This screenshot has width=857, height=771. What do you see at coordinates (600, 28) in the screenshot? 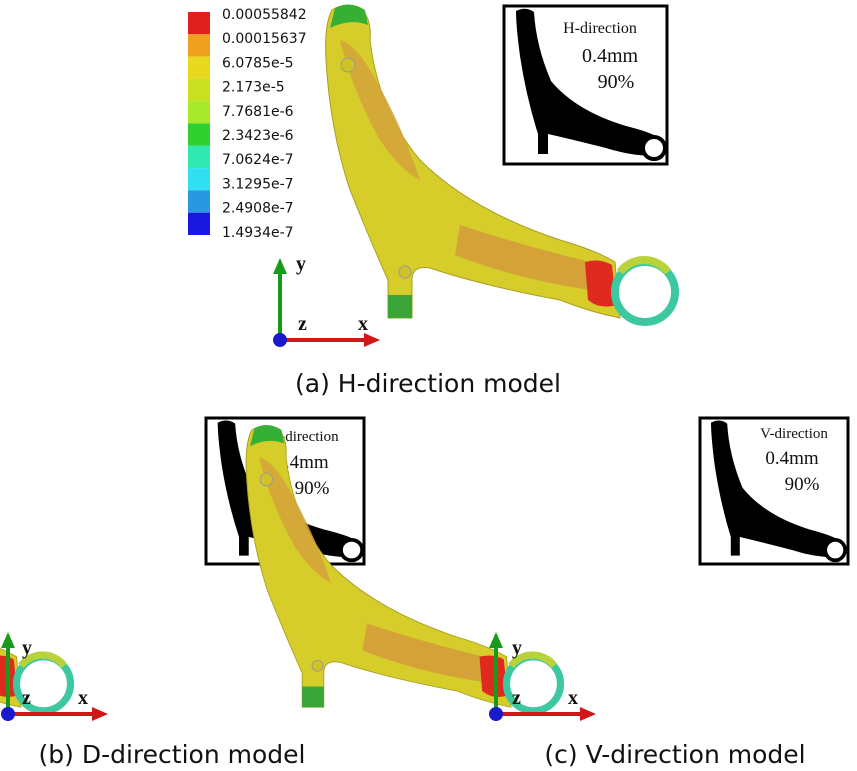
I see `inset-direction: H-direction` at bounding box center [600, 28].